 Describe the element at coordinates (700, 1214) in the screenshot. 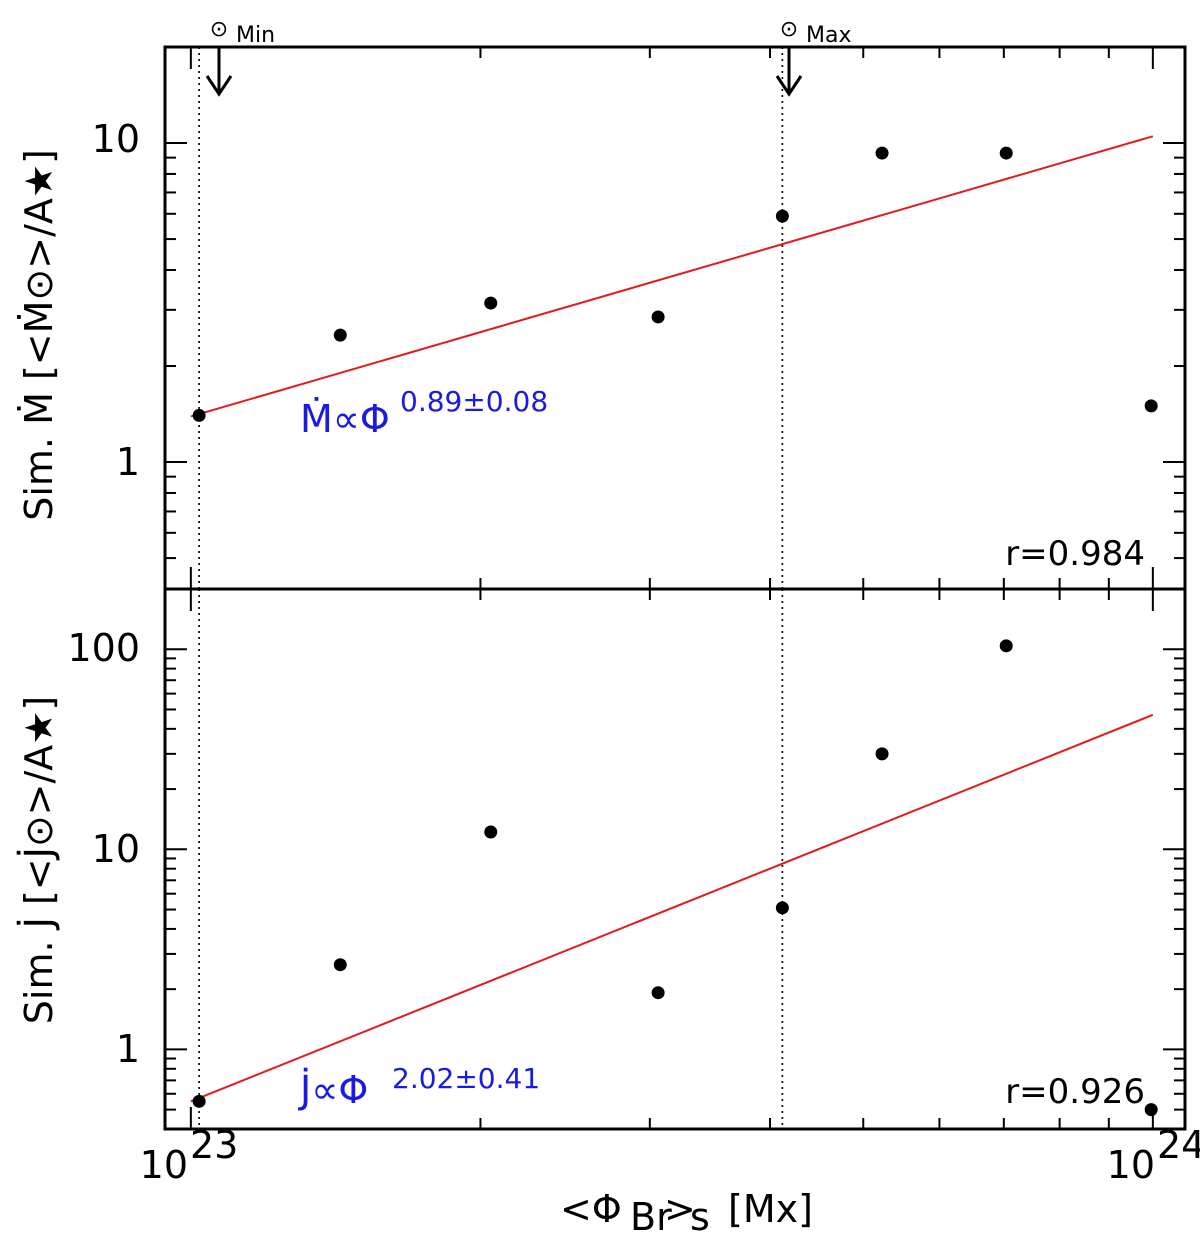

I see `xlabel-sub2: s` at that location.